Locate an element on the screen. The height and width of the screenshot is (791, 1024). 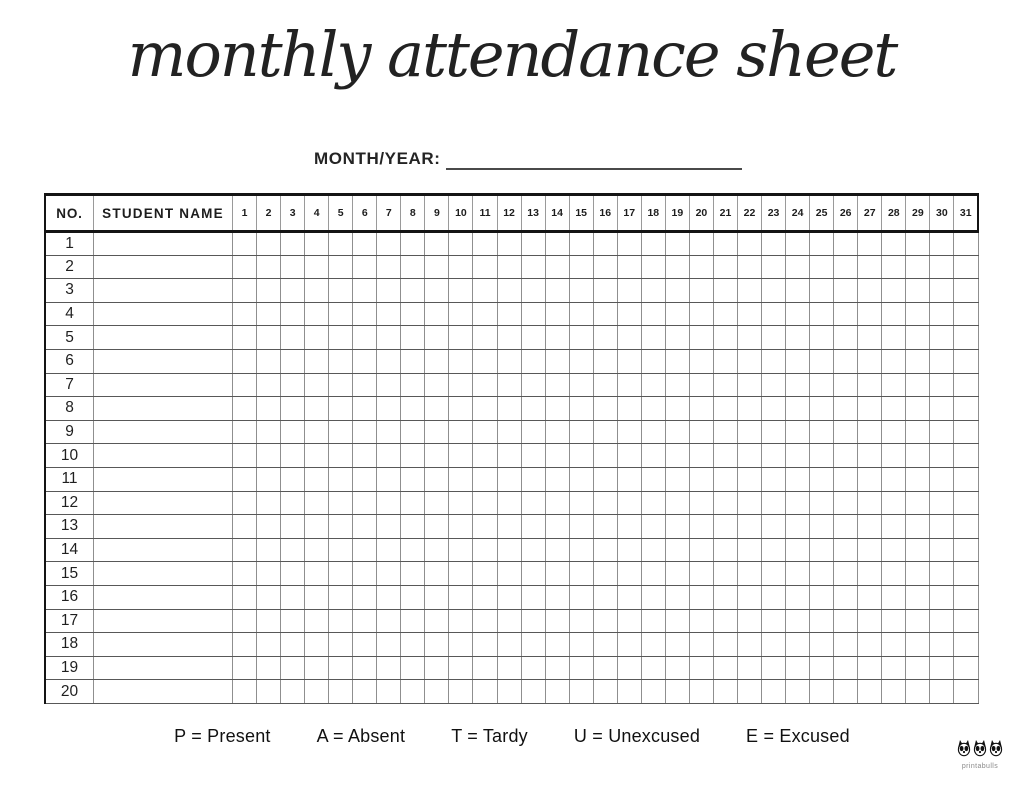
row-number-cell: 17 is located at coordinates (69, 621).